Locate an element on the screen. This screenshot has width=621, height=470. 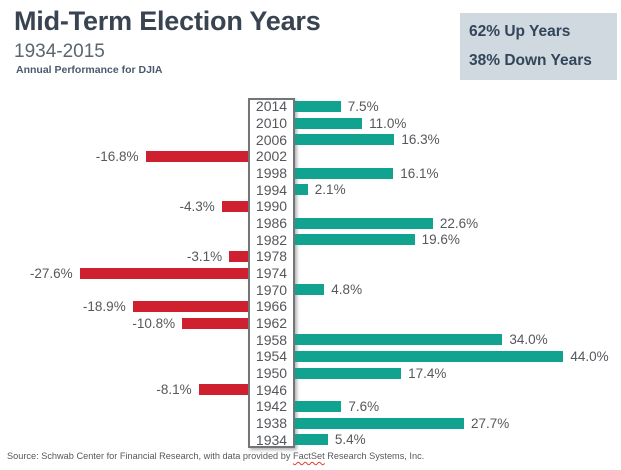
value-label: 44.0% is located at coordinates (589, 356).